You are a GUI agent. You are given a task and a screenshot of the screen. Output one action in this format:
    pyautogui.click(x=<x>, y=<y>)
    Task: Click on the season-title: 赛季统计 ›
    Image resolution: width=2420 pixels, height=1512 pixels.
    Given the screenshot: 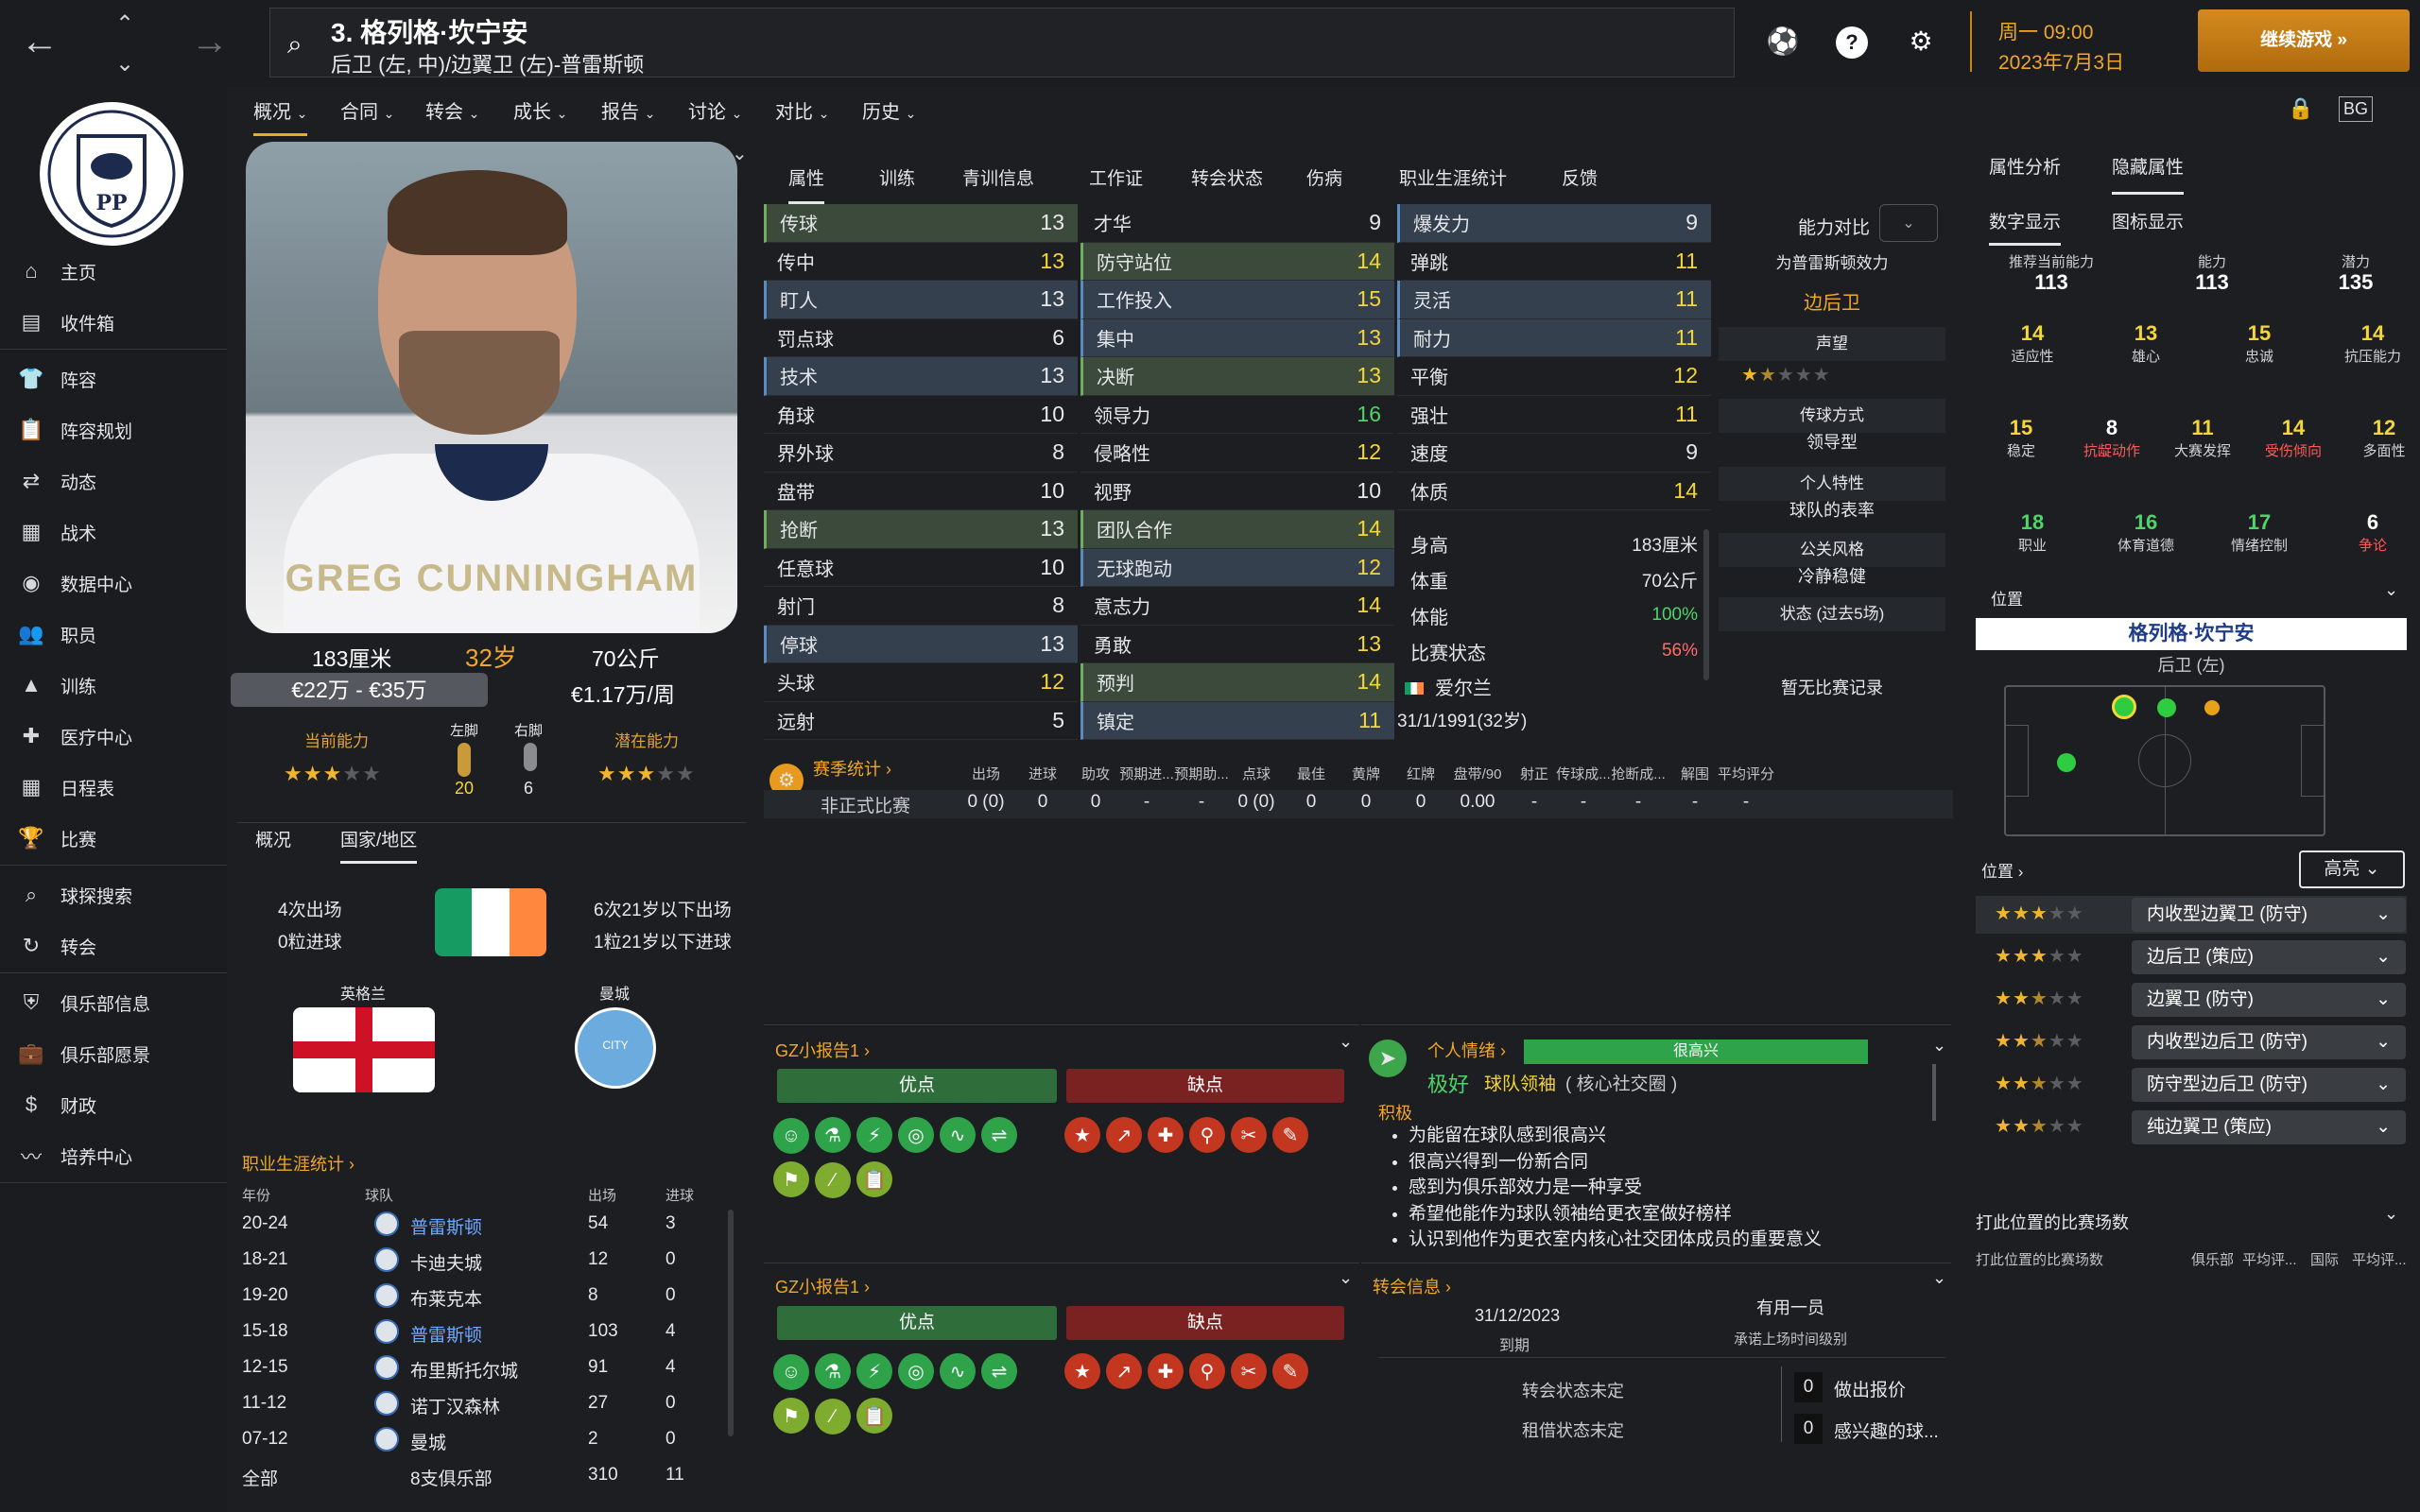 What is the action you would take?
    pyautogui.click(x=852, y=769)
    